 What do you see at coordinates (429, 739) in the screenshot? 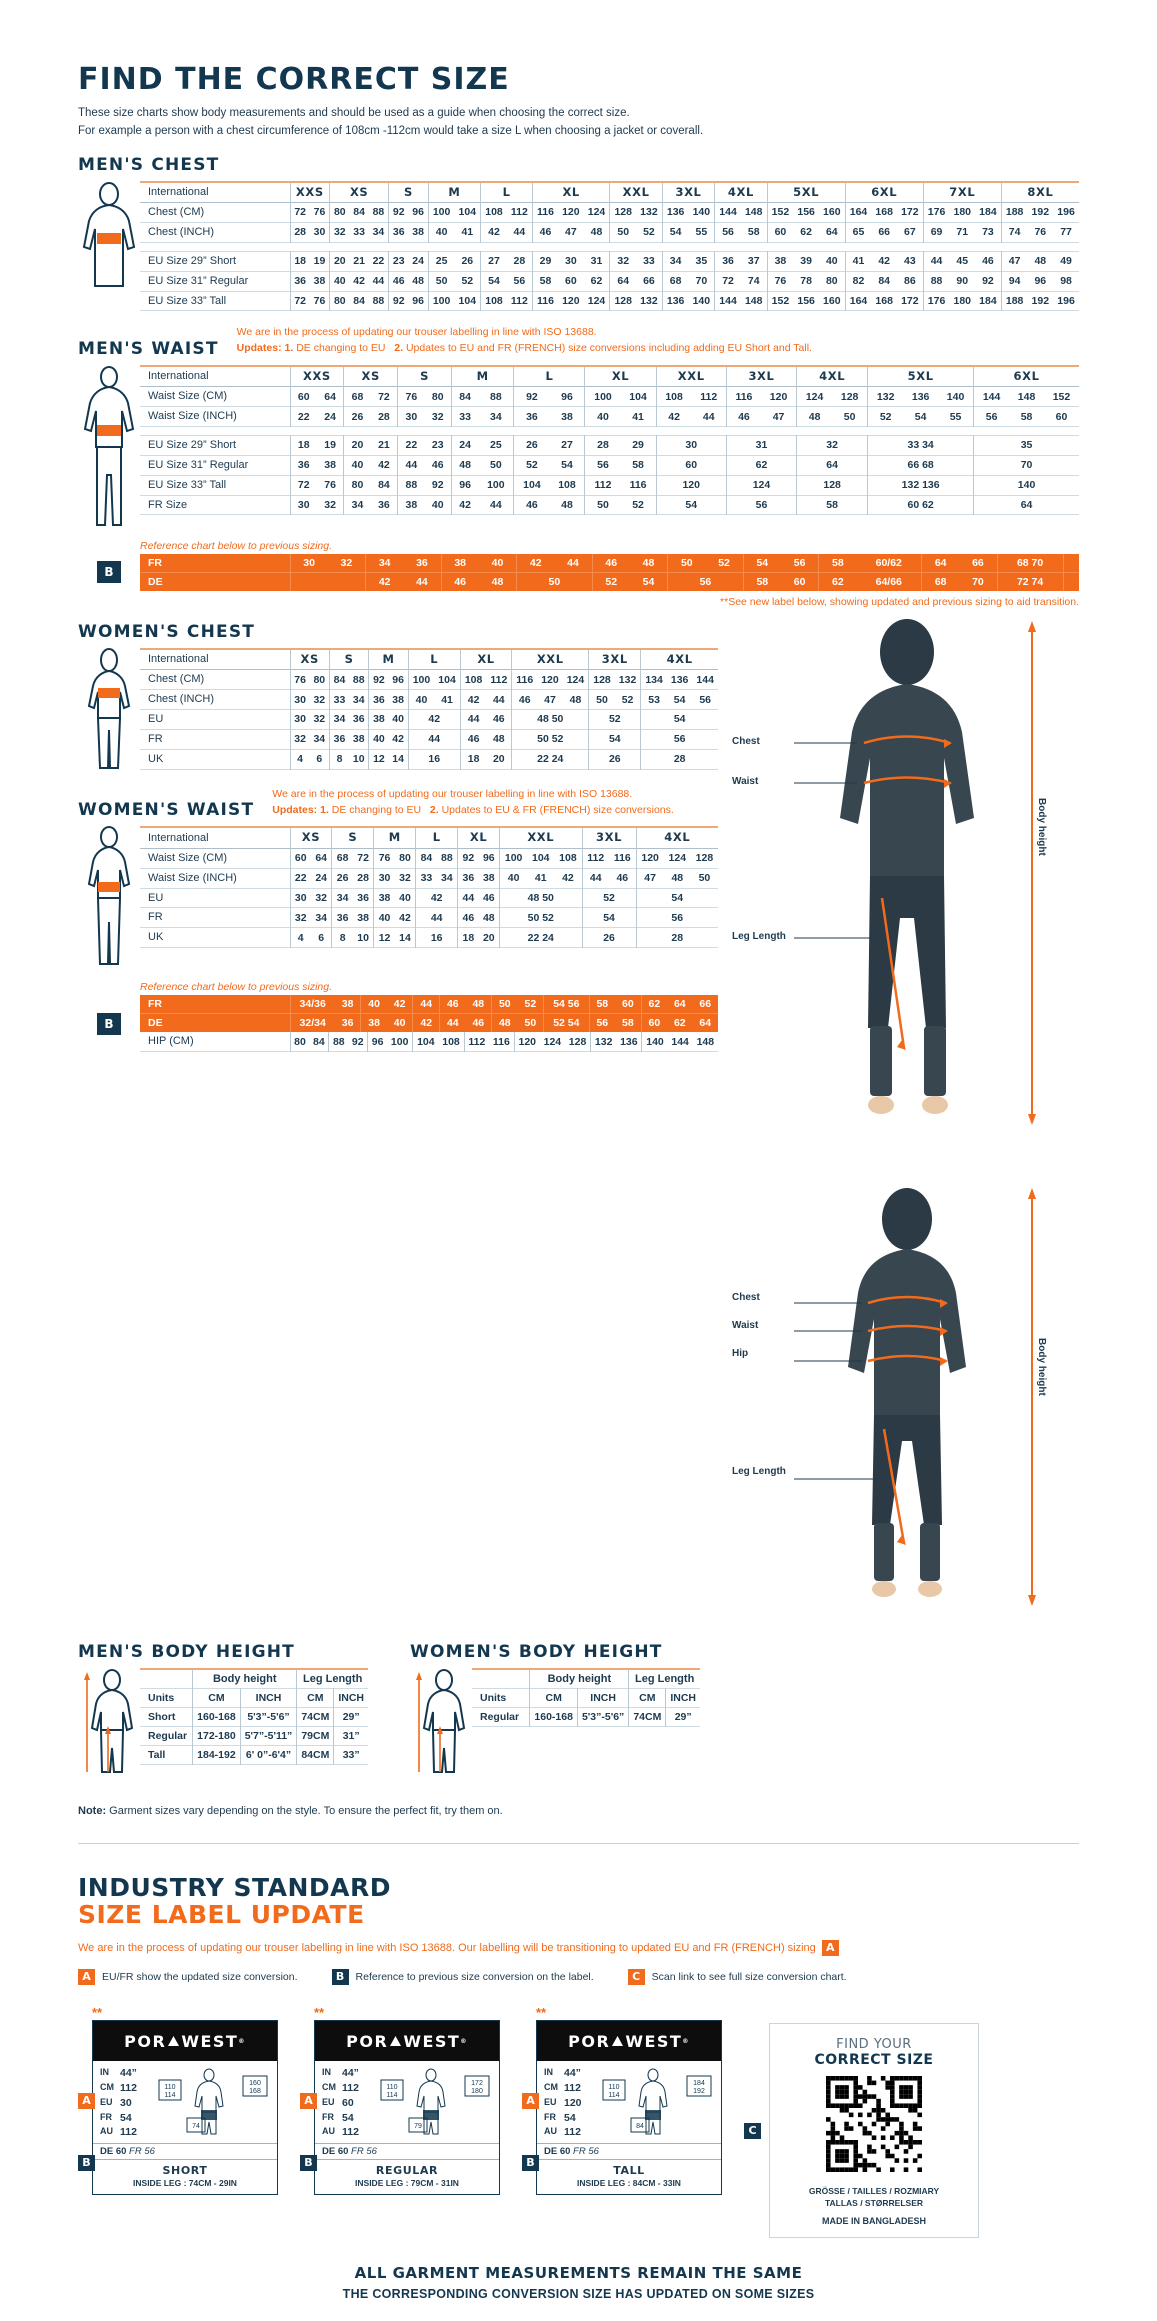
I see `table-row: FR 32 34 36 38 40 42 44 46 48 50 52 54 56` at bounding box center [429, 739].